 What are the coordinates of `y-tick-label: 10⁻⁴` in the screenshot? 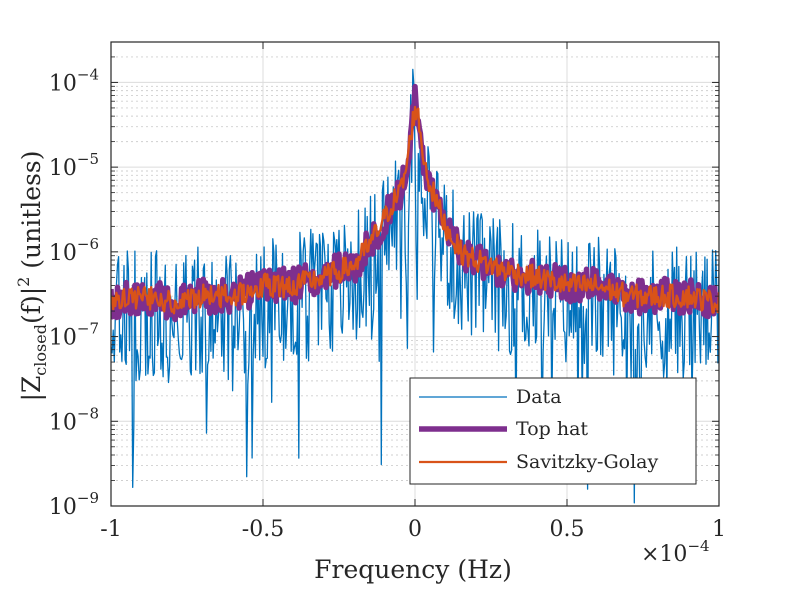 It's located at (74, 80).